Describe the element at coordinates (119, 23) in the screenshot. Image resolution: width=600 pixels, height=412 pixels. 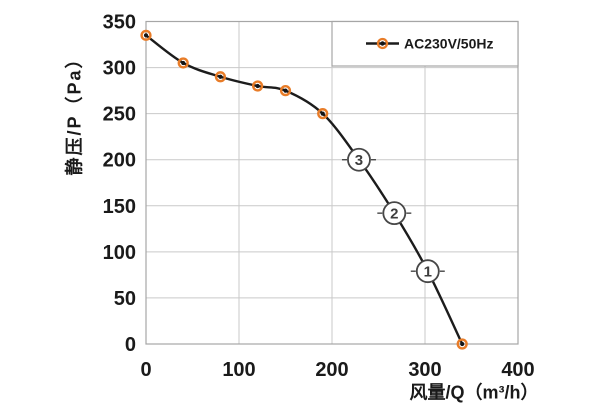
I see `y-tick-label: 350` at that location.